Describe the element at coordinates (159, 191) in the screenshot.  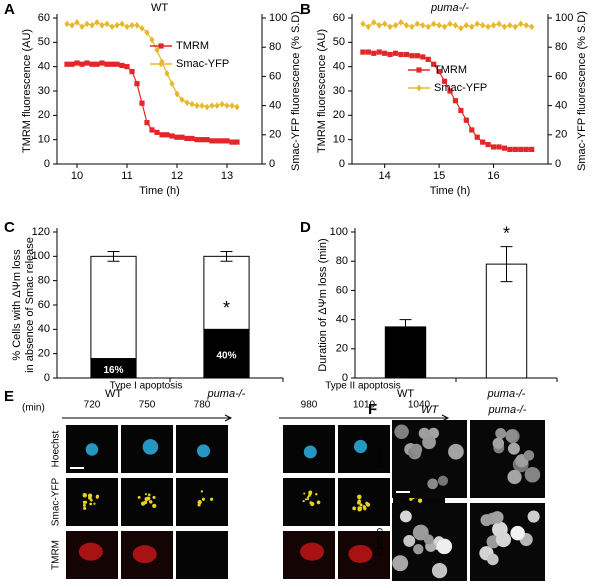
I see `x-axis-label: Time (h)` at that location.